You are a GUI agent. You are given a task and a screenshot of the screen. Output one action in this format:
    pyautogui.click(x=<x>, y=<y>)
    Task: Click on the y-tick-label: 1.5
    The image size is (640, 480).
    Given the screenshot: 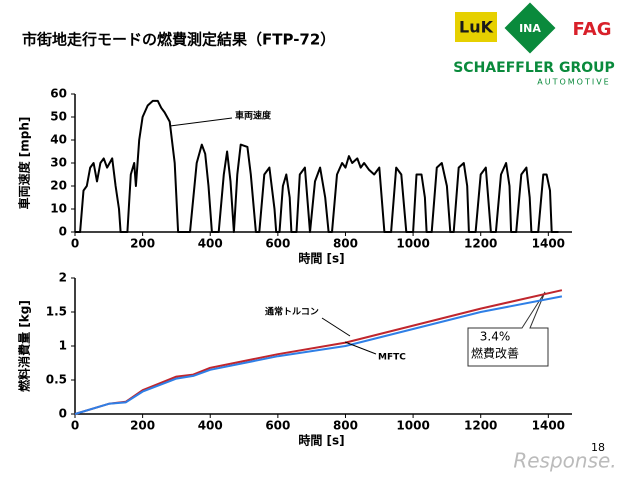 What is the action you would take?
    pyautogui.click(x=56, y=312)
    